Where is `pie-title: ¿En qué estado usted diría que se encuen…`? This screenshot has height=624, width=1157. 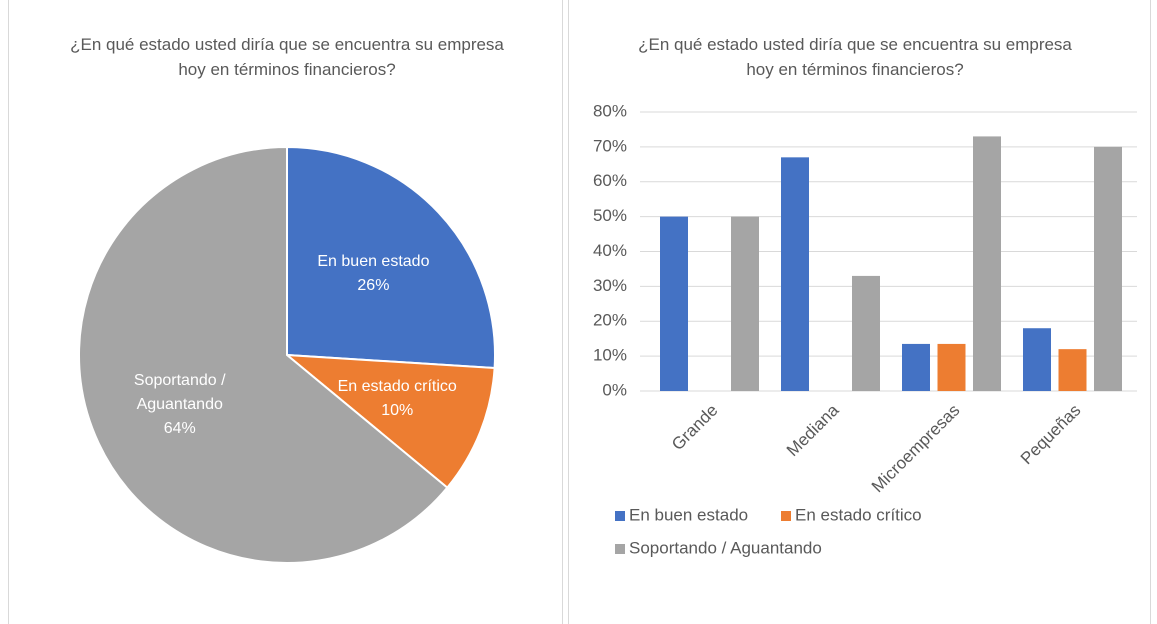 pie-title: ¿En qué estado usted diría que se encuen… is located at coordinates (287, 57).